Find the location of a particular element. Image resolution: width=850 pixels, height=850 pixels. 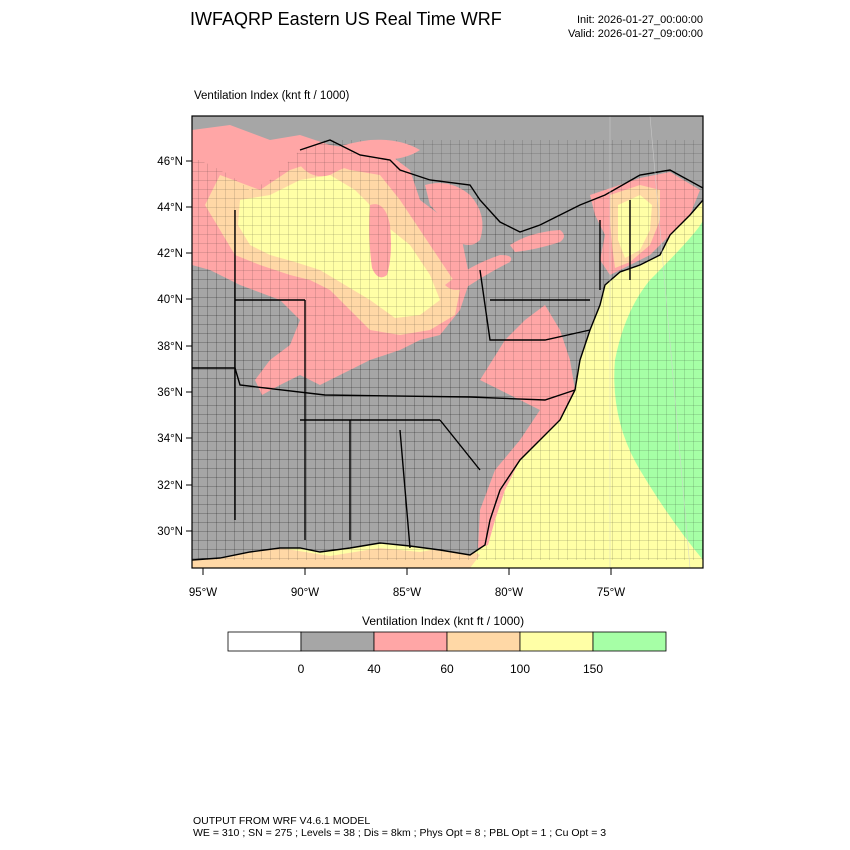

lon-tick-label: 90°W is located at coordinates (305, 593).